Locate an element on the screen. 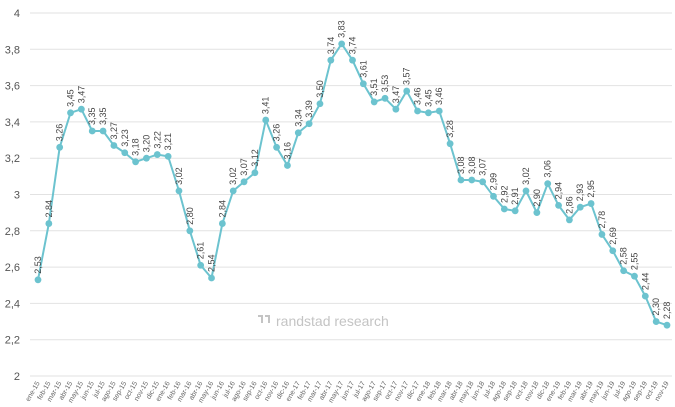 This screenshot has height=407, width=675. data-label: 2,61 is located at coordinates (201, 251).